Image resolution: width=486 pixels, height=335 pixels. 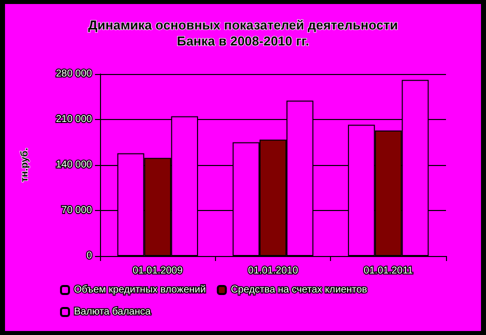 I want to click on y-tick-label: 210 000, so click(x=74, y=119).